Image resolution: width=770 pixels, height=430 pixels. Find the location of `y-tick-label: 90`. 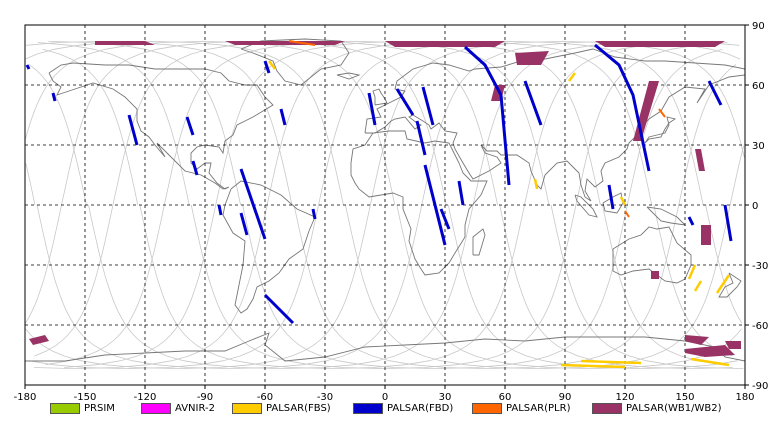

y-tick-label: 90 is located at coordinates (758, 26).